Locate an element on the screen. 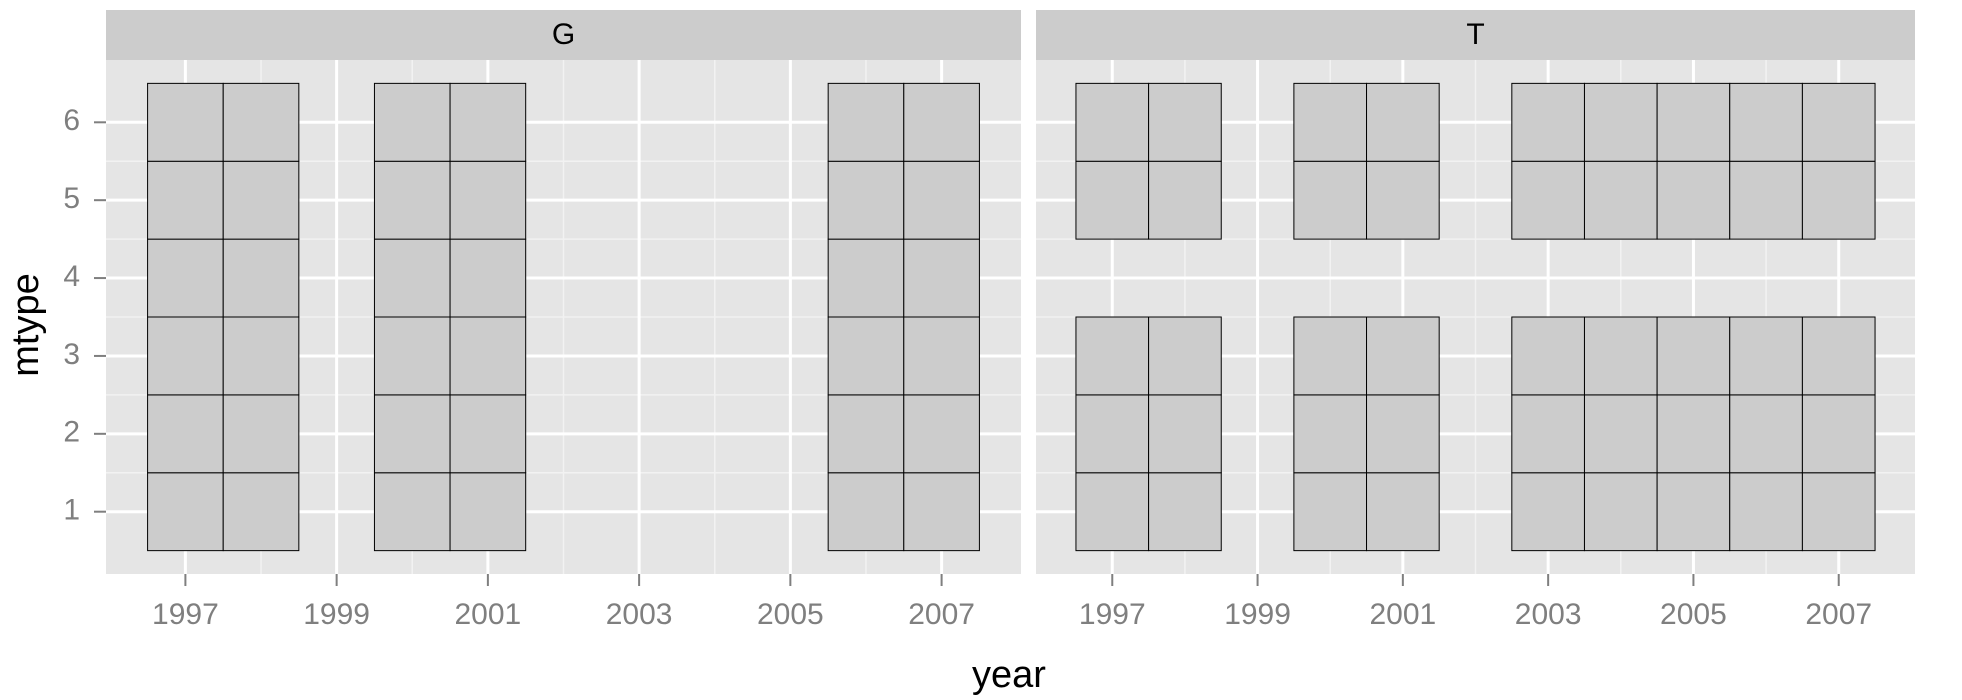  strip-label: T is located at coordinates (1475, 34).